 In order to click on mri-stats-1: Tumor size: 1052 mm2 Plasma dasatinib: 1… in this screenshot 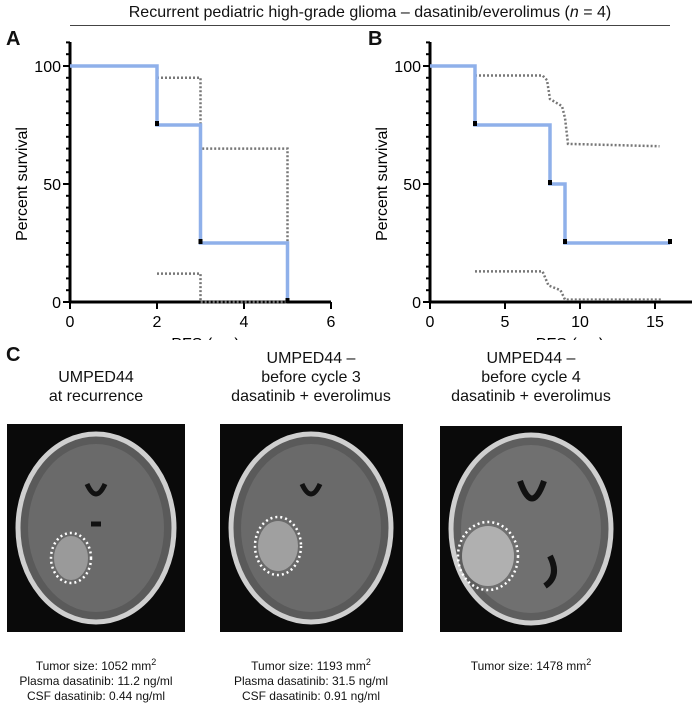, I will do `click(96, 679)`.